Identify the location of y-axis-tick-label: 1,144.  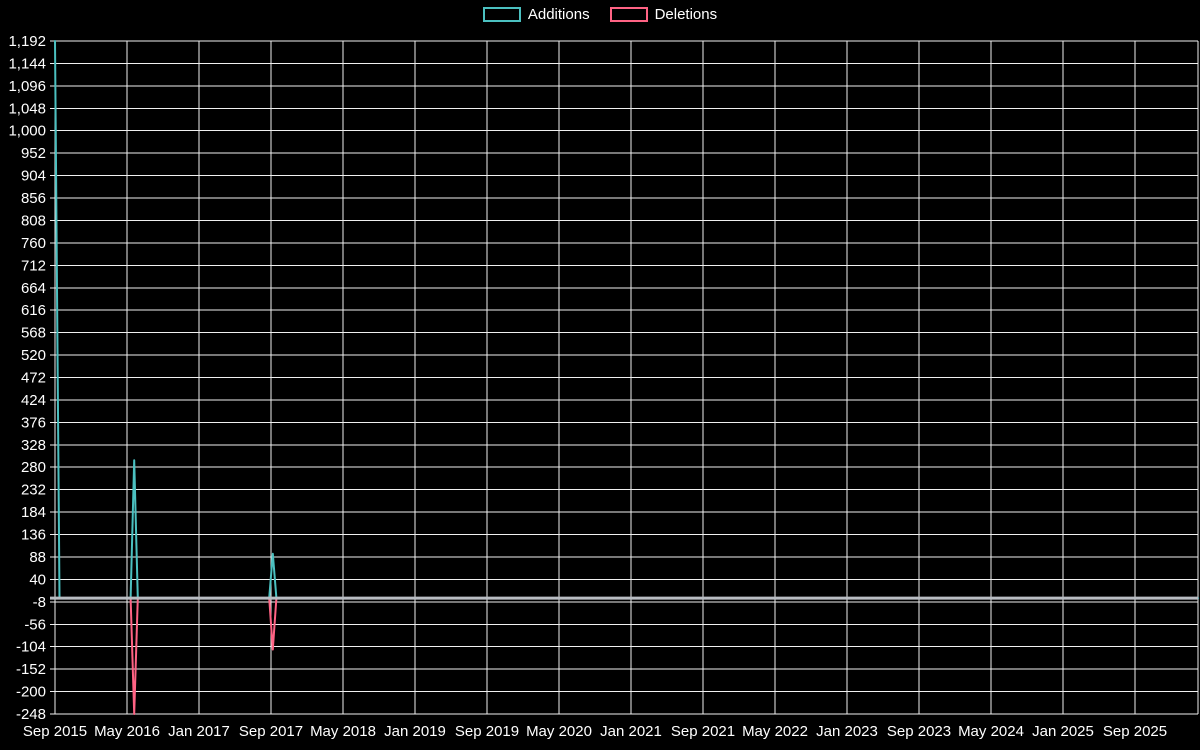
(27, 63).